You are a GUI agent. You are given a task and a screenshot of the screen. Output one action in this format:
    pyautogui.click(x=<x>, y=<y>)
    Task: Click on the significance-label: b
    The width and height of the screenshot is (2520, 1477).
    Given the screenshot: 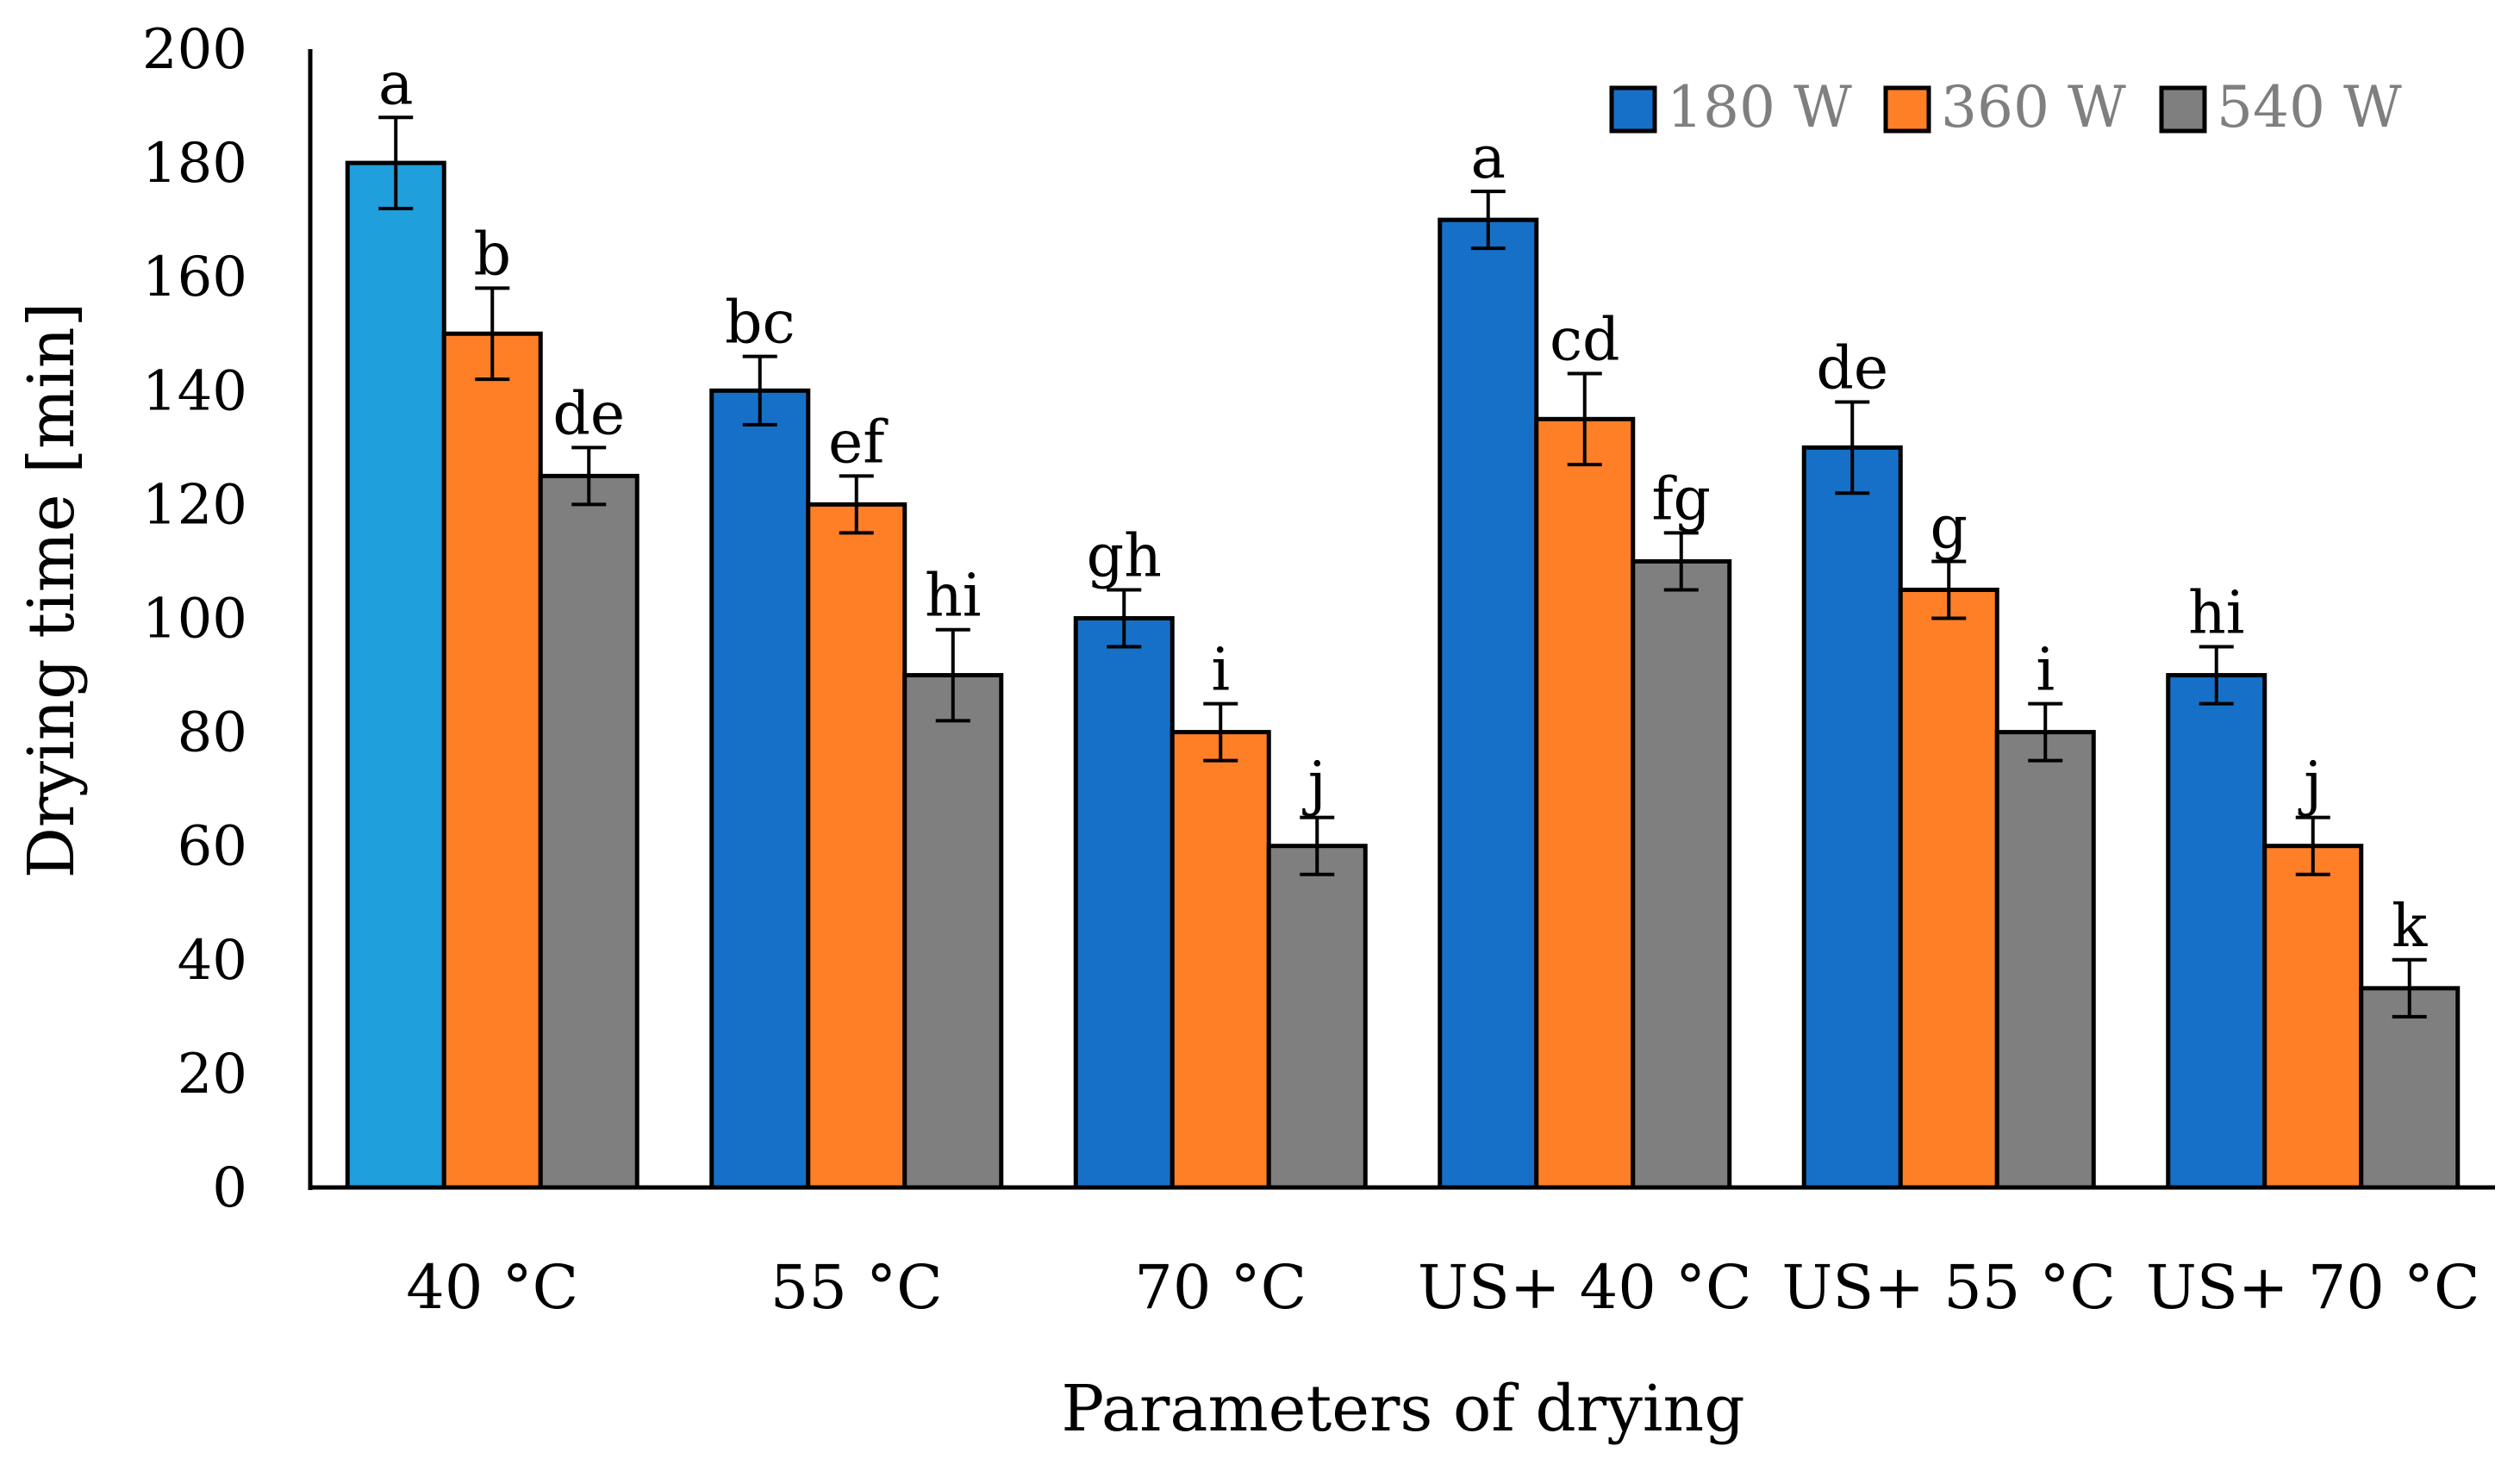 What is the action you would take?
    pyautogui.click(x=492, y=255)
    